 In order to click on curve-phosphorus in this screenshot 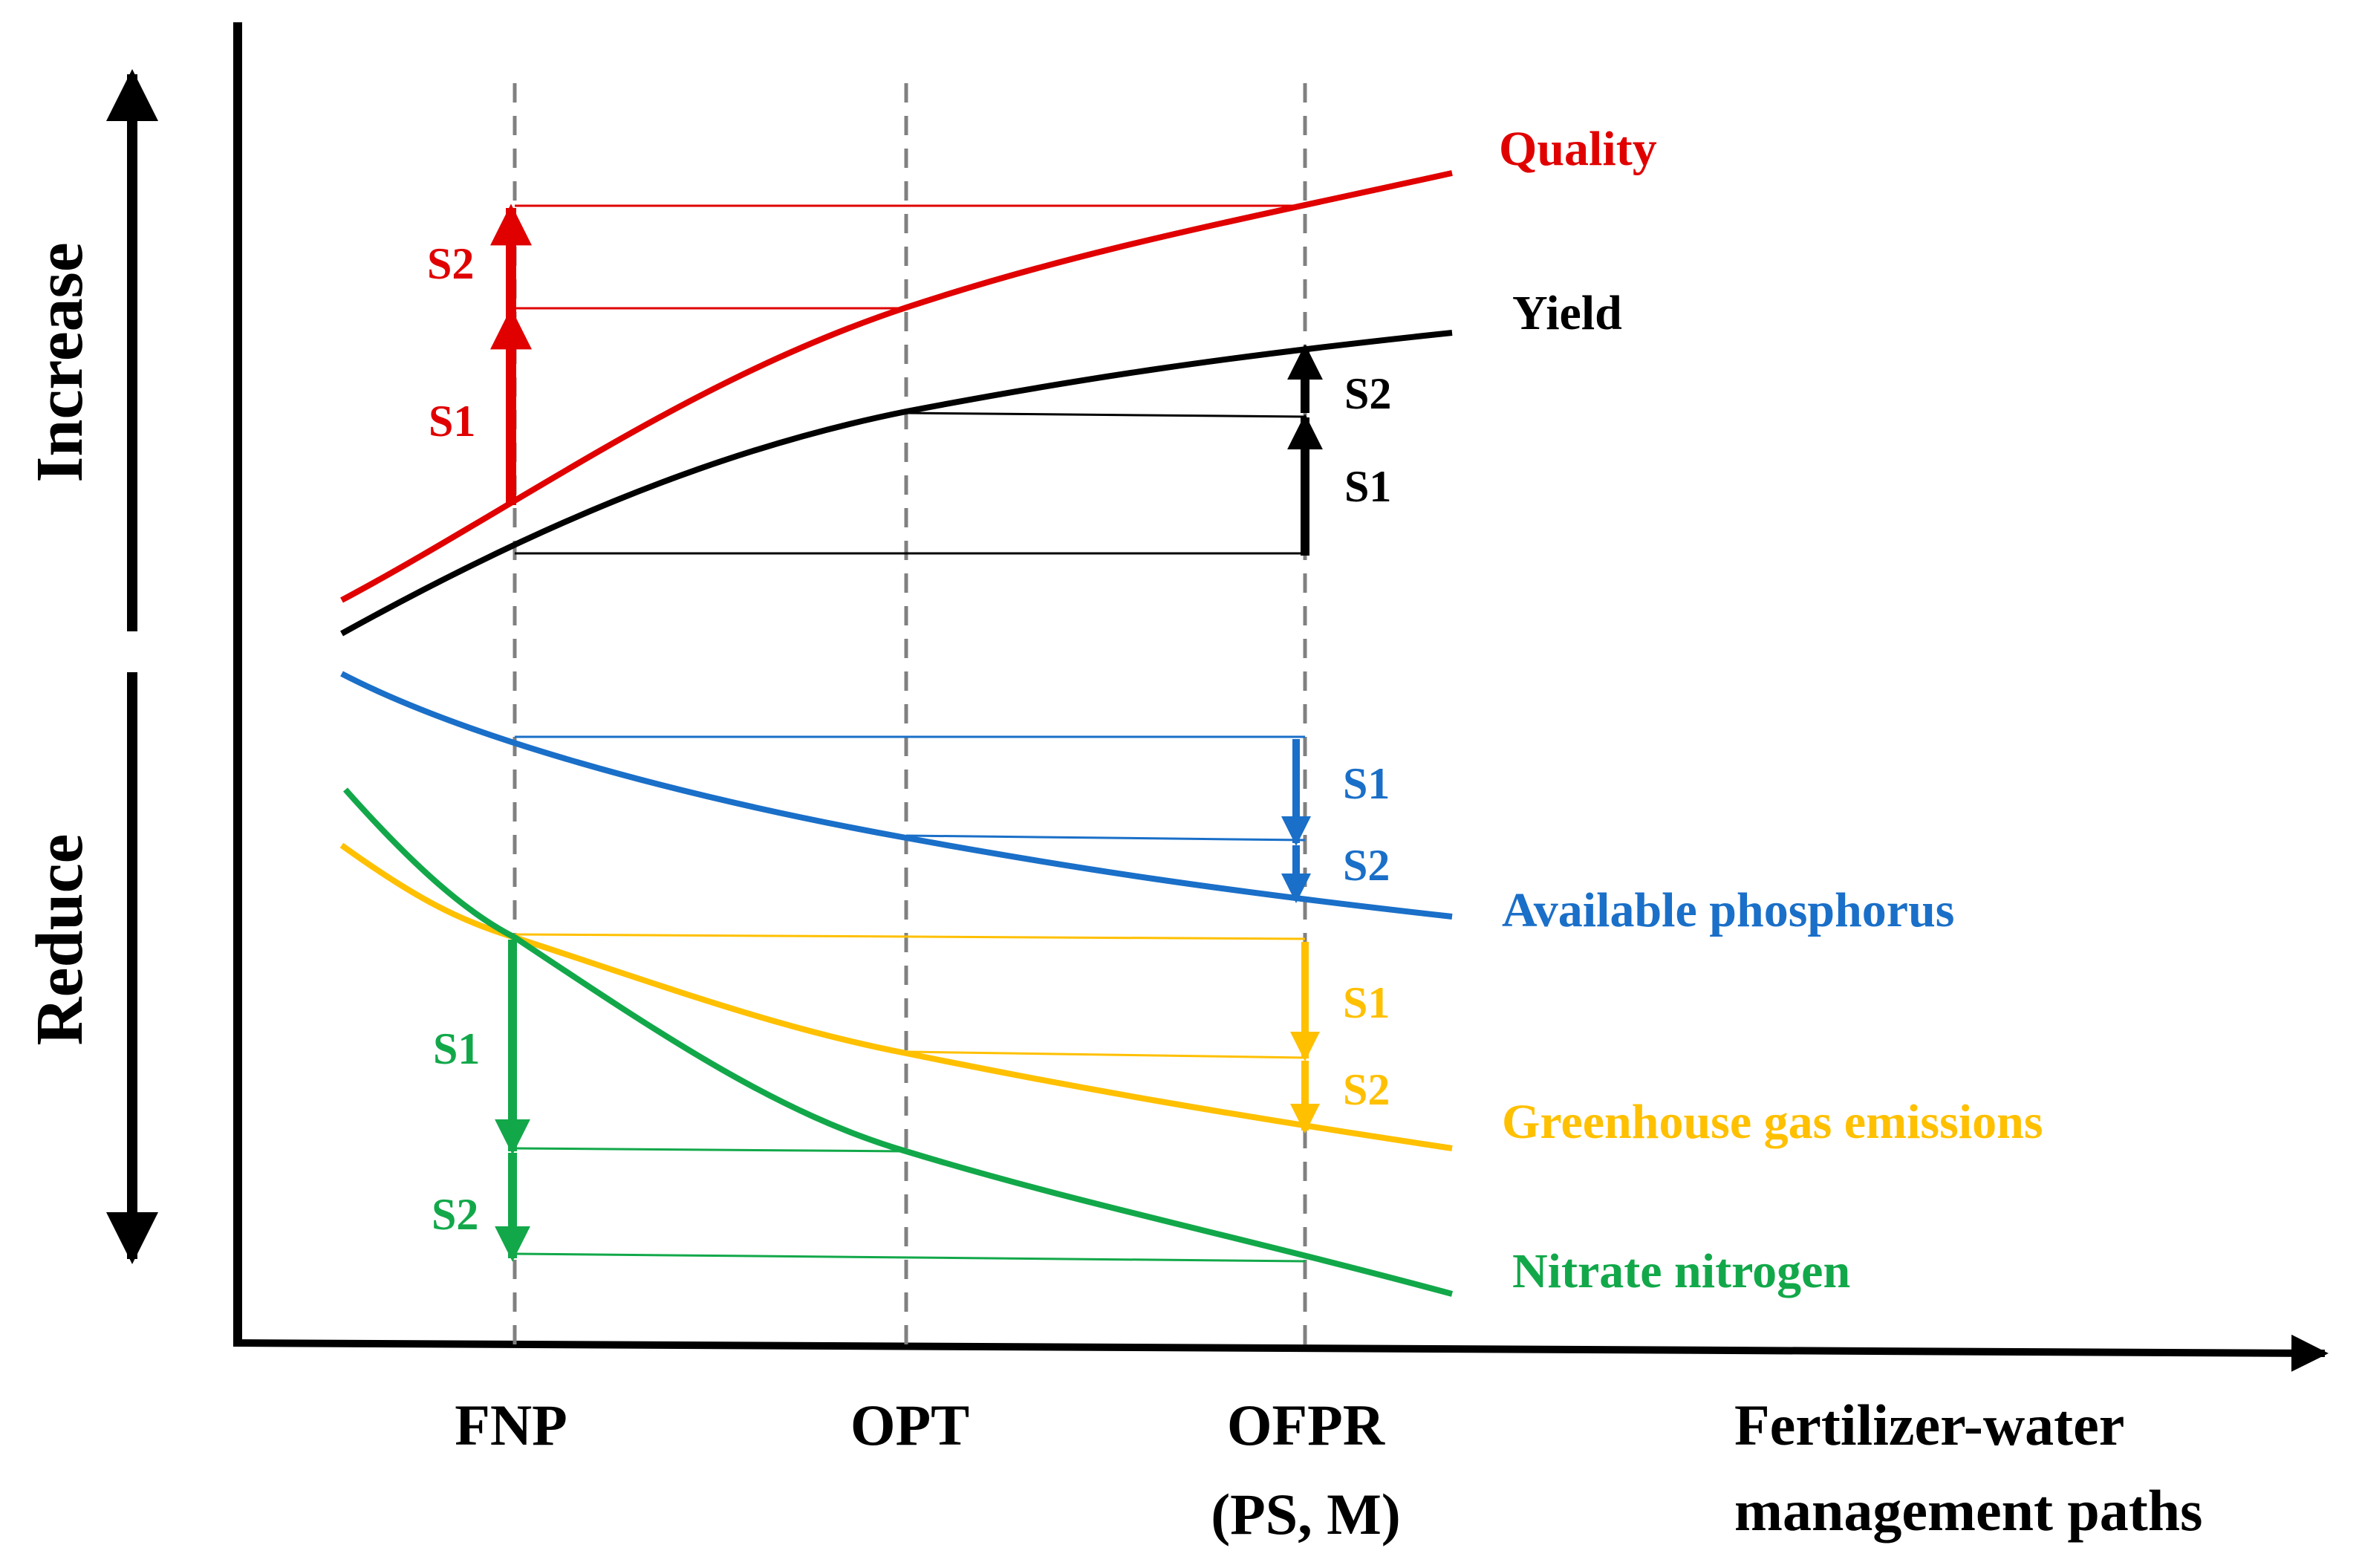, I will do `click(896, 796)`.